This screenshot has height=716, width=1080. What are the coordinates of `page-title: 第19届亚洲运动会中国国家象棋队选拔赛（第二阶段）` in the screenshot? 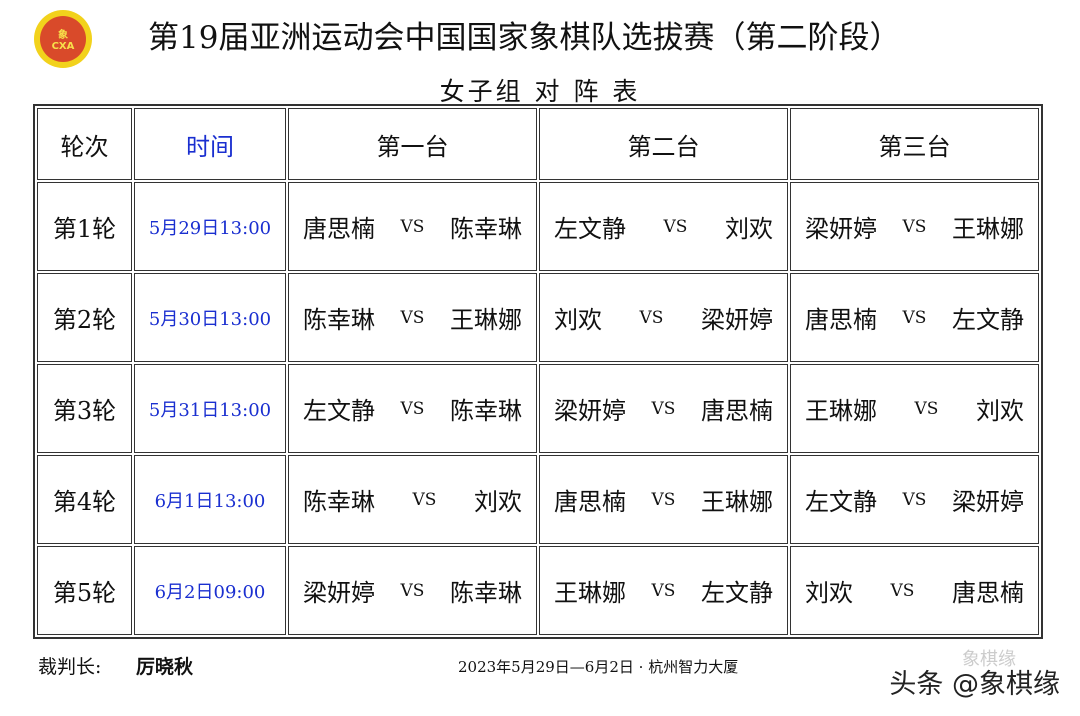 It's located at (524, 38).